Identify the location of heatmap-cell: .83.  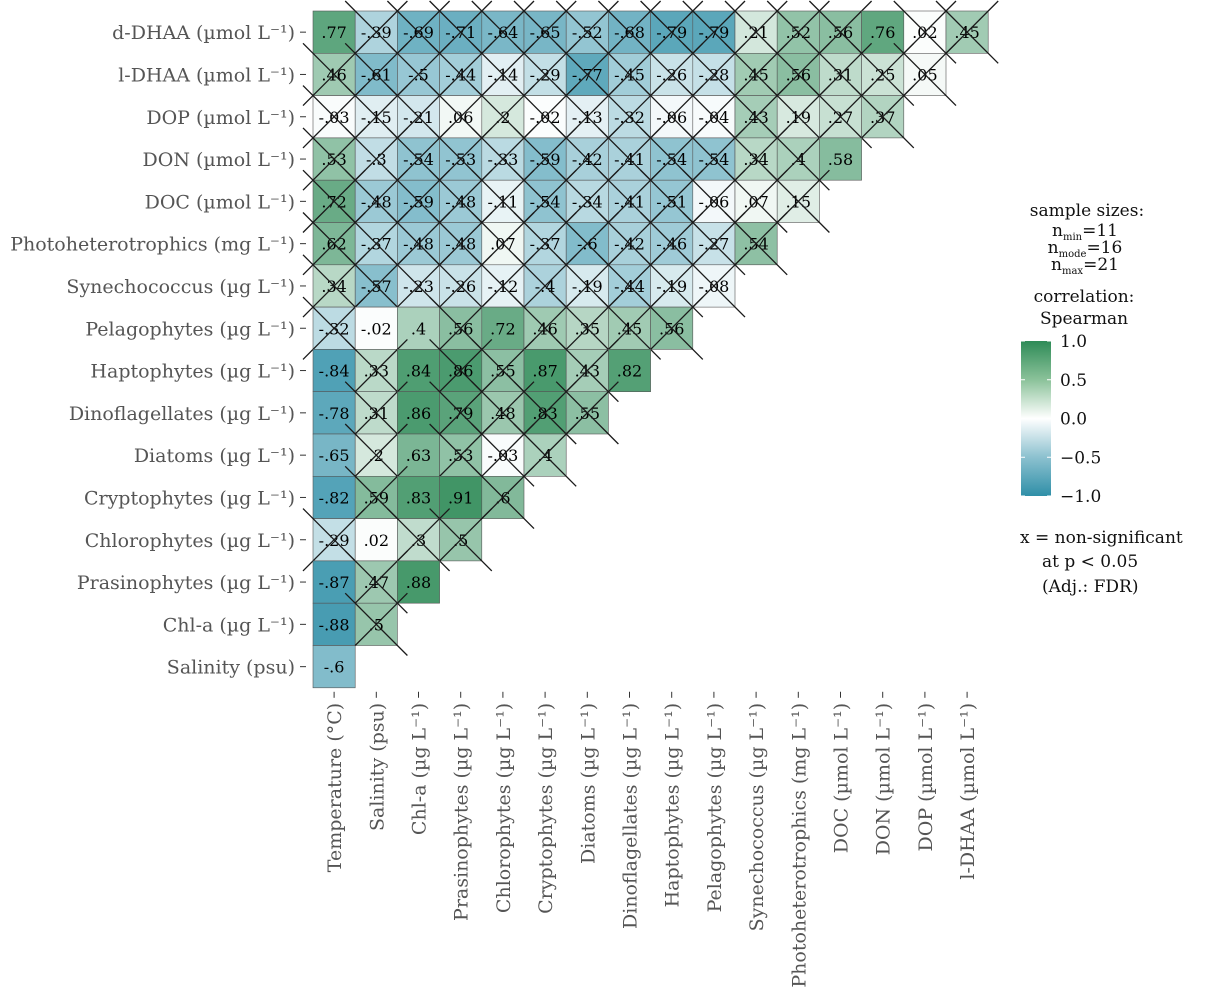
(418, 497).